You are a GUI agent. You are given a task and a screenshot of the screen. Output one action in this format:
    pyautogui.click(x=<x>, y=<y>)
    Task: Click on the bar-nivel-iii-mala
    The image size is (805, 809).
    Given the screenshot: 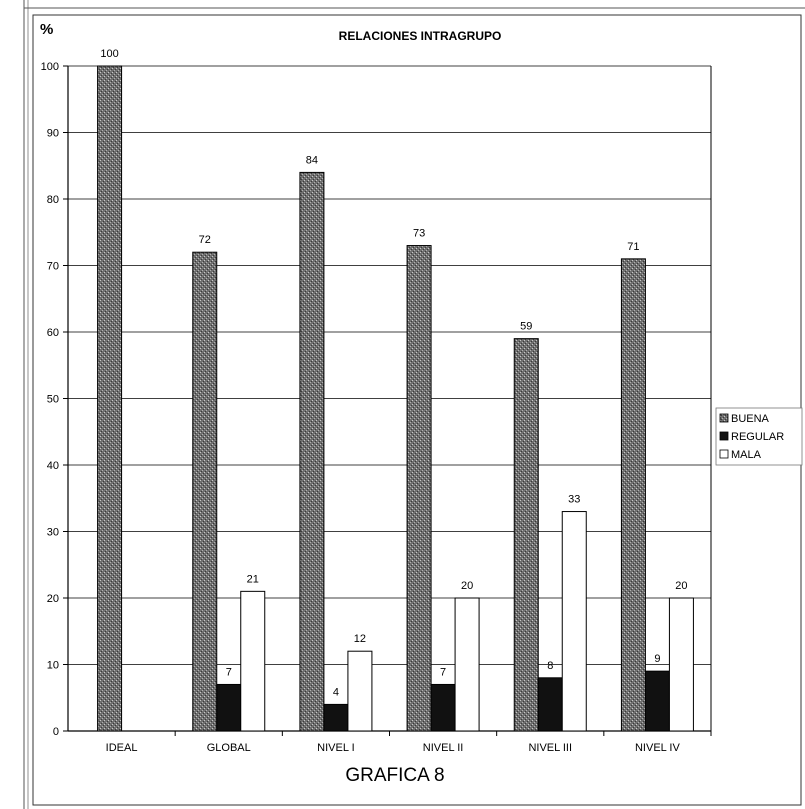 What is the action you would take?
    pyautogui.click(x=574, y=621)
    